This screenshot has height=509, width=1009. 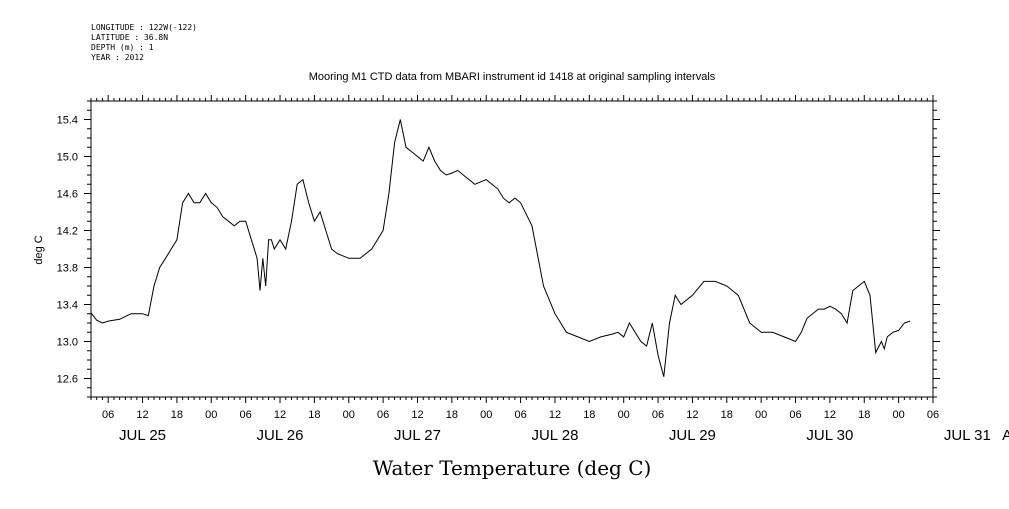 What do you see at coordinates (122, 47) in the screenshot?
I see `depth-line: DEPTH (m) : 1` at bounding box center [122, 47].